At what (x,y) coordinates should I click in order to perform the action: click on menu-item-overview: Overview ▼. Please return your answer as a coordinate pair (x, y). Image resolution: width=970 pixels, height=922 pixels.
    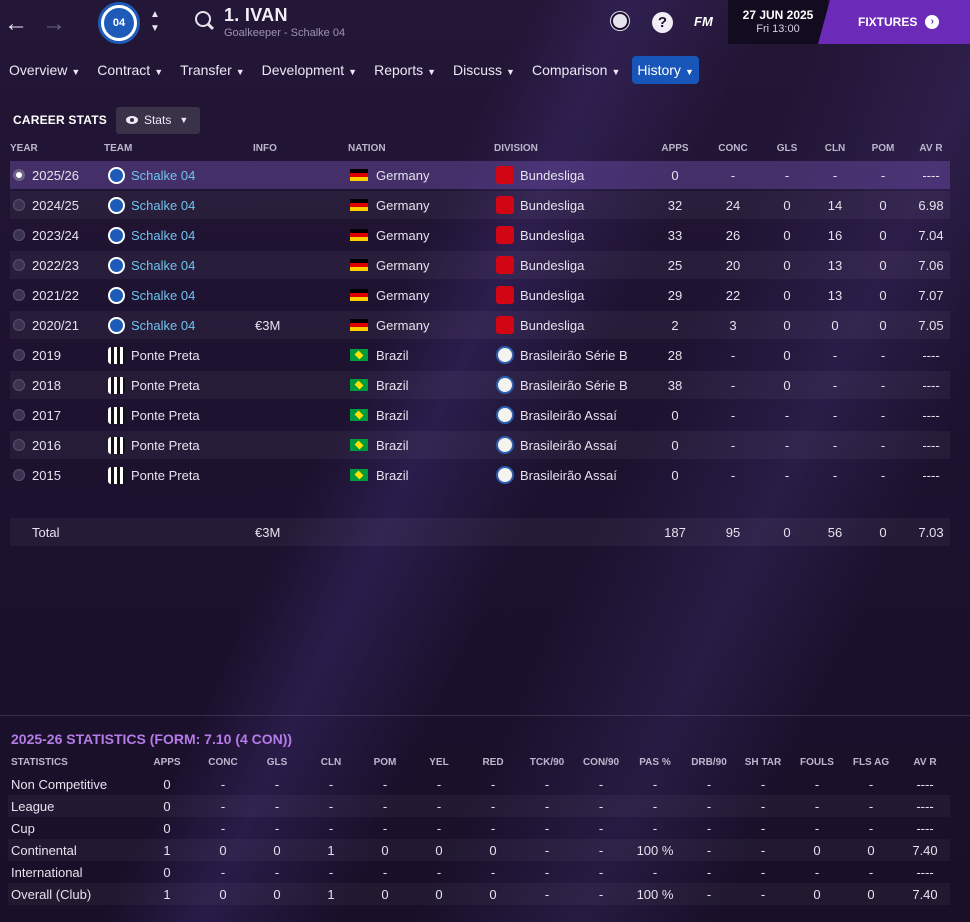
    Looking at the image, I should click on (44, 70).